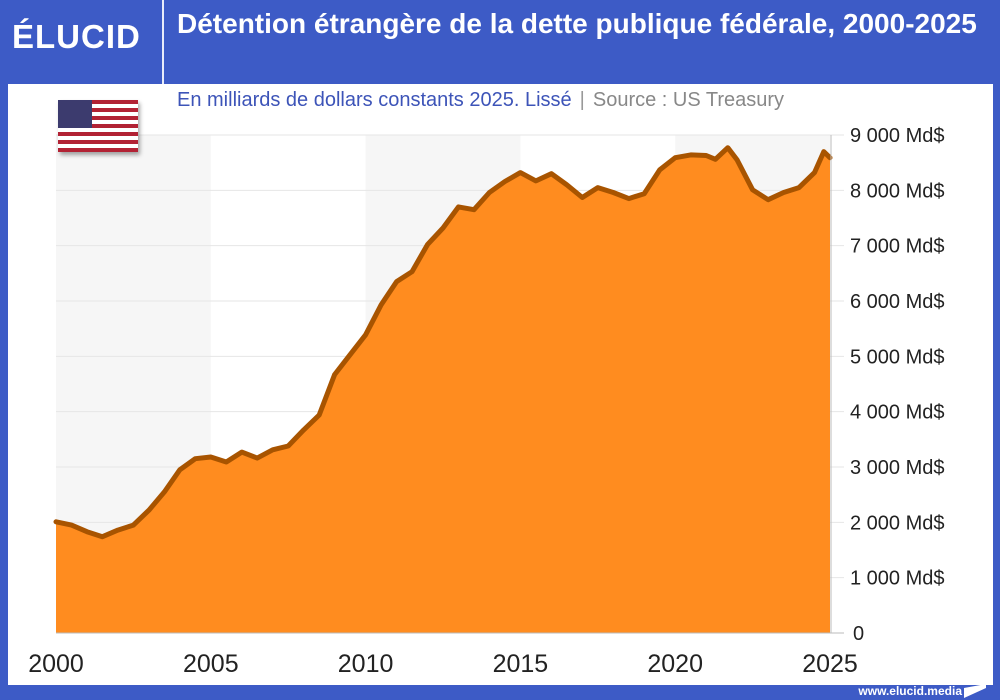  Describe the element at coordinates (975, 691) in the screenshot. I see `elucid-mark-icon` at that location.